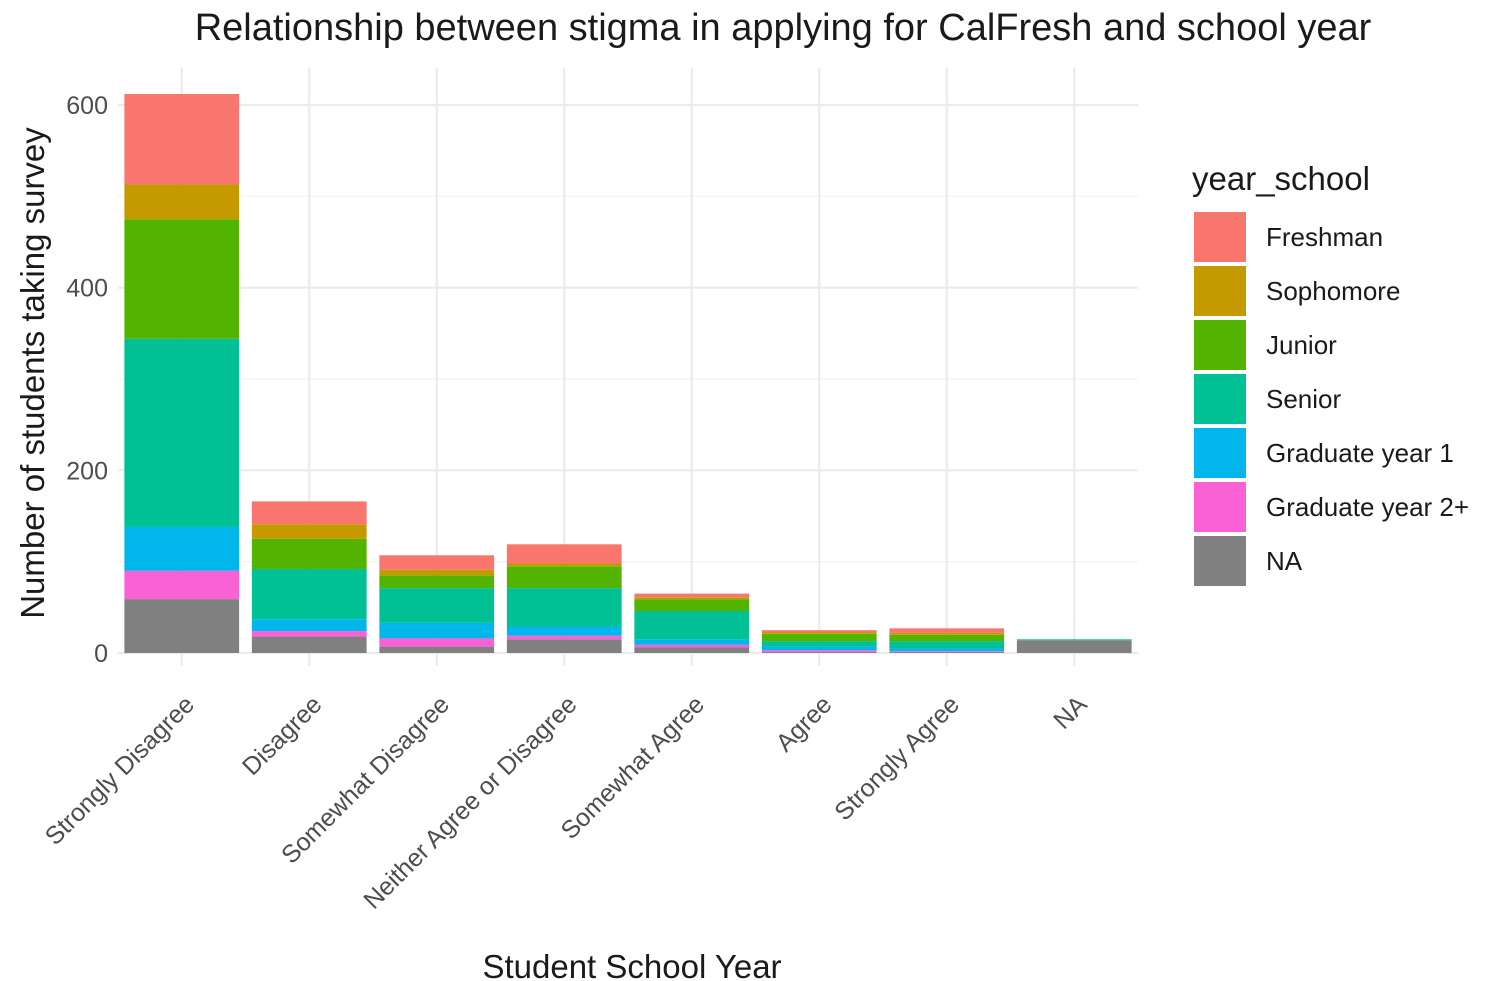 The image size is (1501, 981). I want to click on x-tick-label: Strongly Agree, so click(897, 758).